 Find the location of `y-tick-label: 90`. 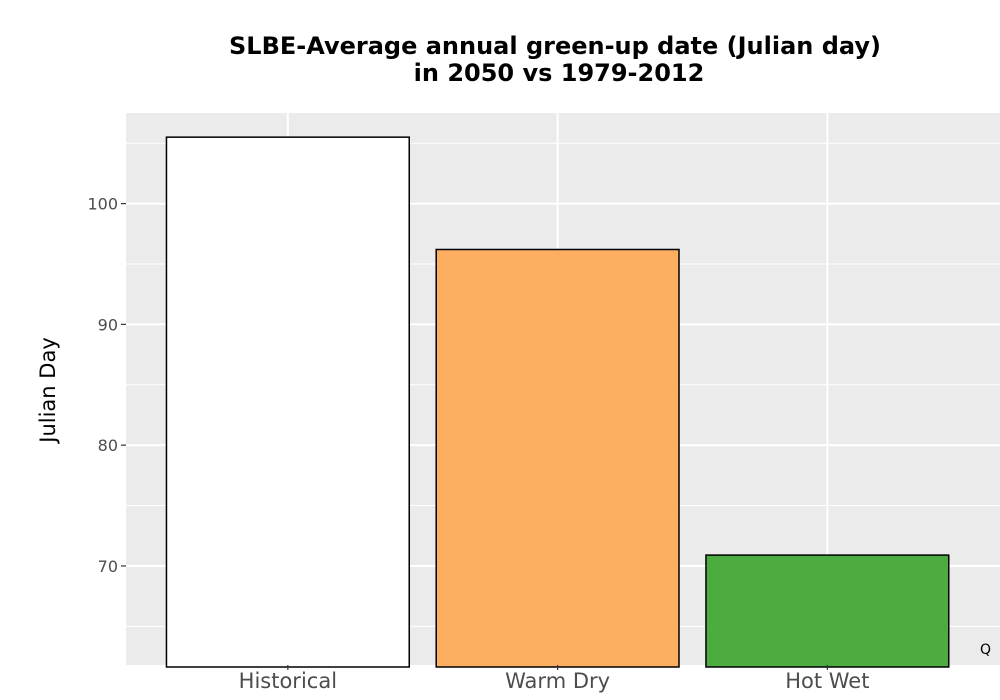

y-tick-label: 90 is located at coordinates (108, 324).